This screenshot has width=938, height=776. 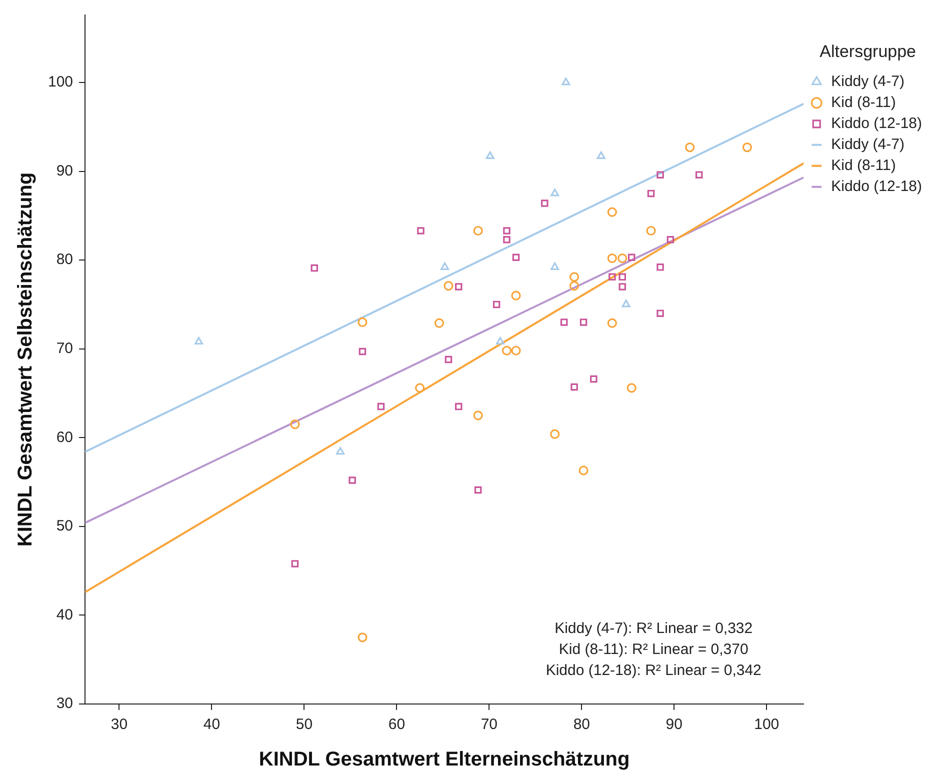 What do you see at coordinates (211, 725) in the screenshot?
I see `x-tick-label: 40` at bounding box center [211, 725].